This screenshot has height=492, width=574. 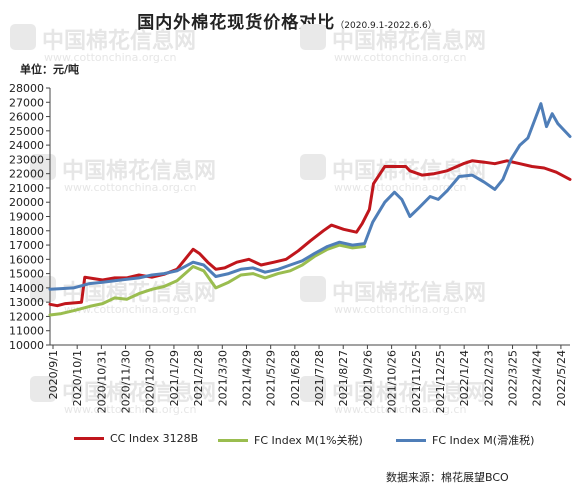 I want to click on x-tick-label: 2022/1/24, so click(x=464, y=378).